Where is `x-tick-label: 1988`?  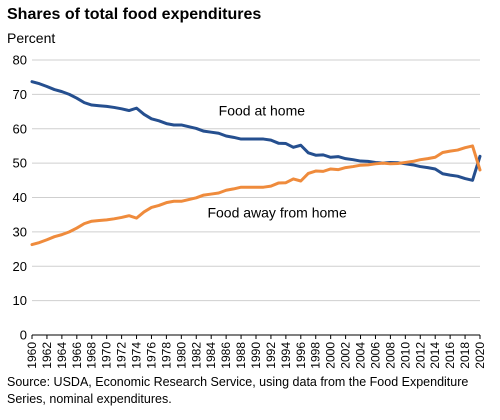
x-tick-label: 1988 is located at coordinates (241, 355).